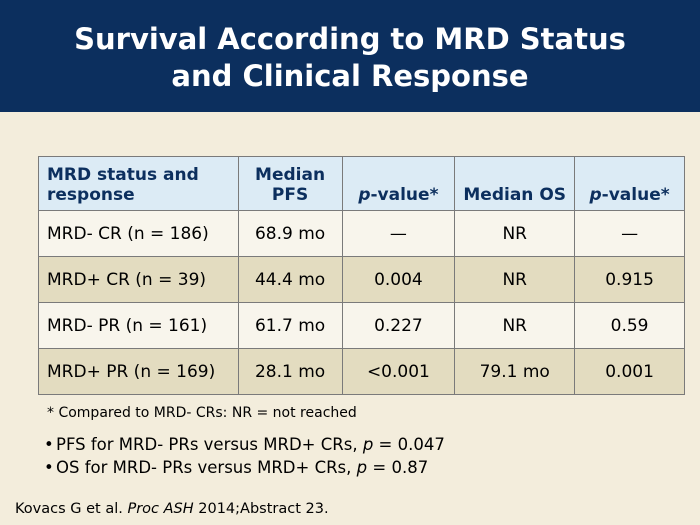  Describe the element at coordinates (629, 233) in the screenshot. I see `cell-os-pvalue: —` at that location.